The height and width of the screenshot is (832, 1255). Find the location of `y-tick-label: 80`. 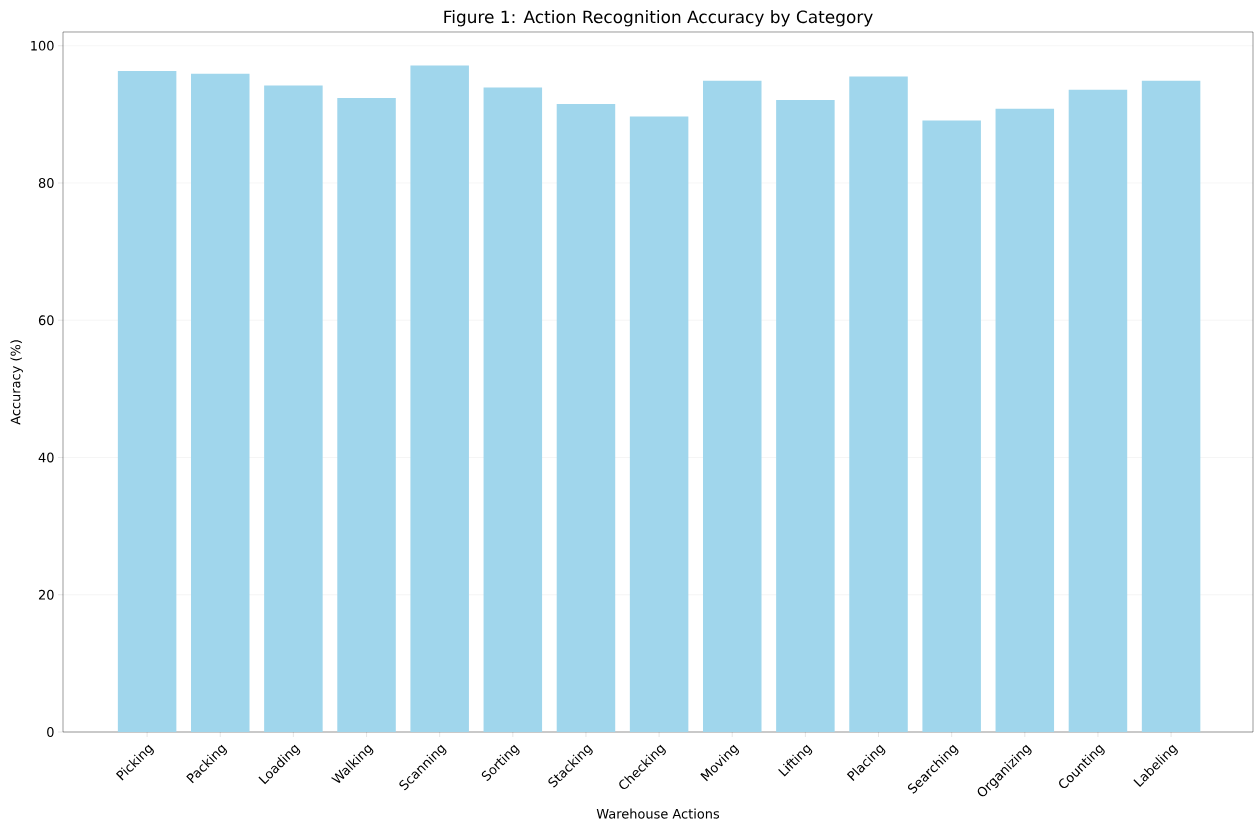

y-tick-label: 80 is located at coordinates (46, 183).